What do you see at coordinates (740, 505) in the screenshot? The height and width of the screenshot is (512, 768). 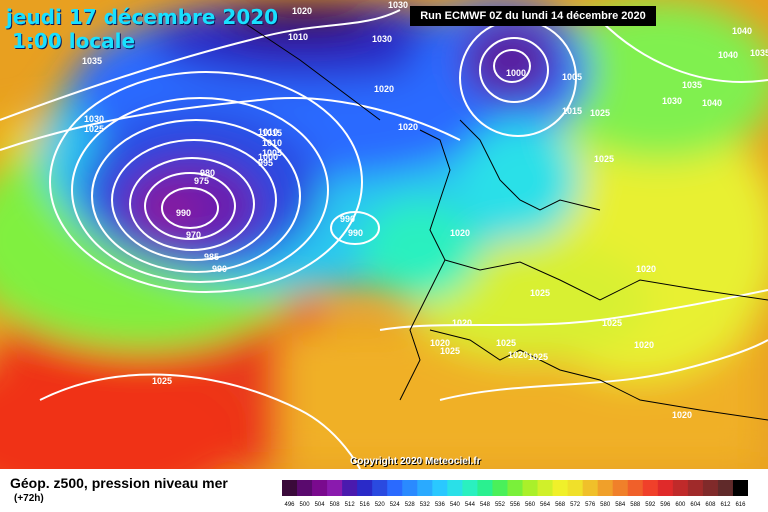 I see `scale-label: 616` at bounding box center [740, 505].